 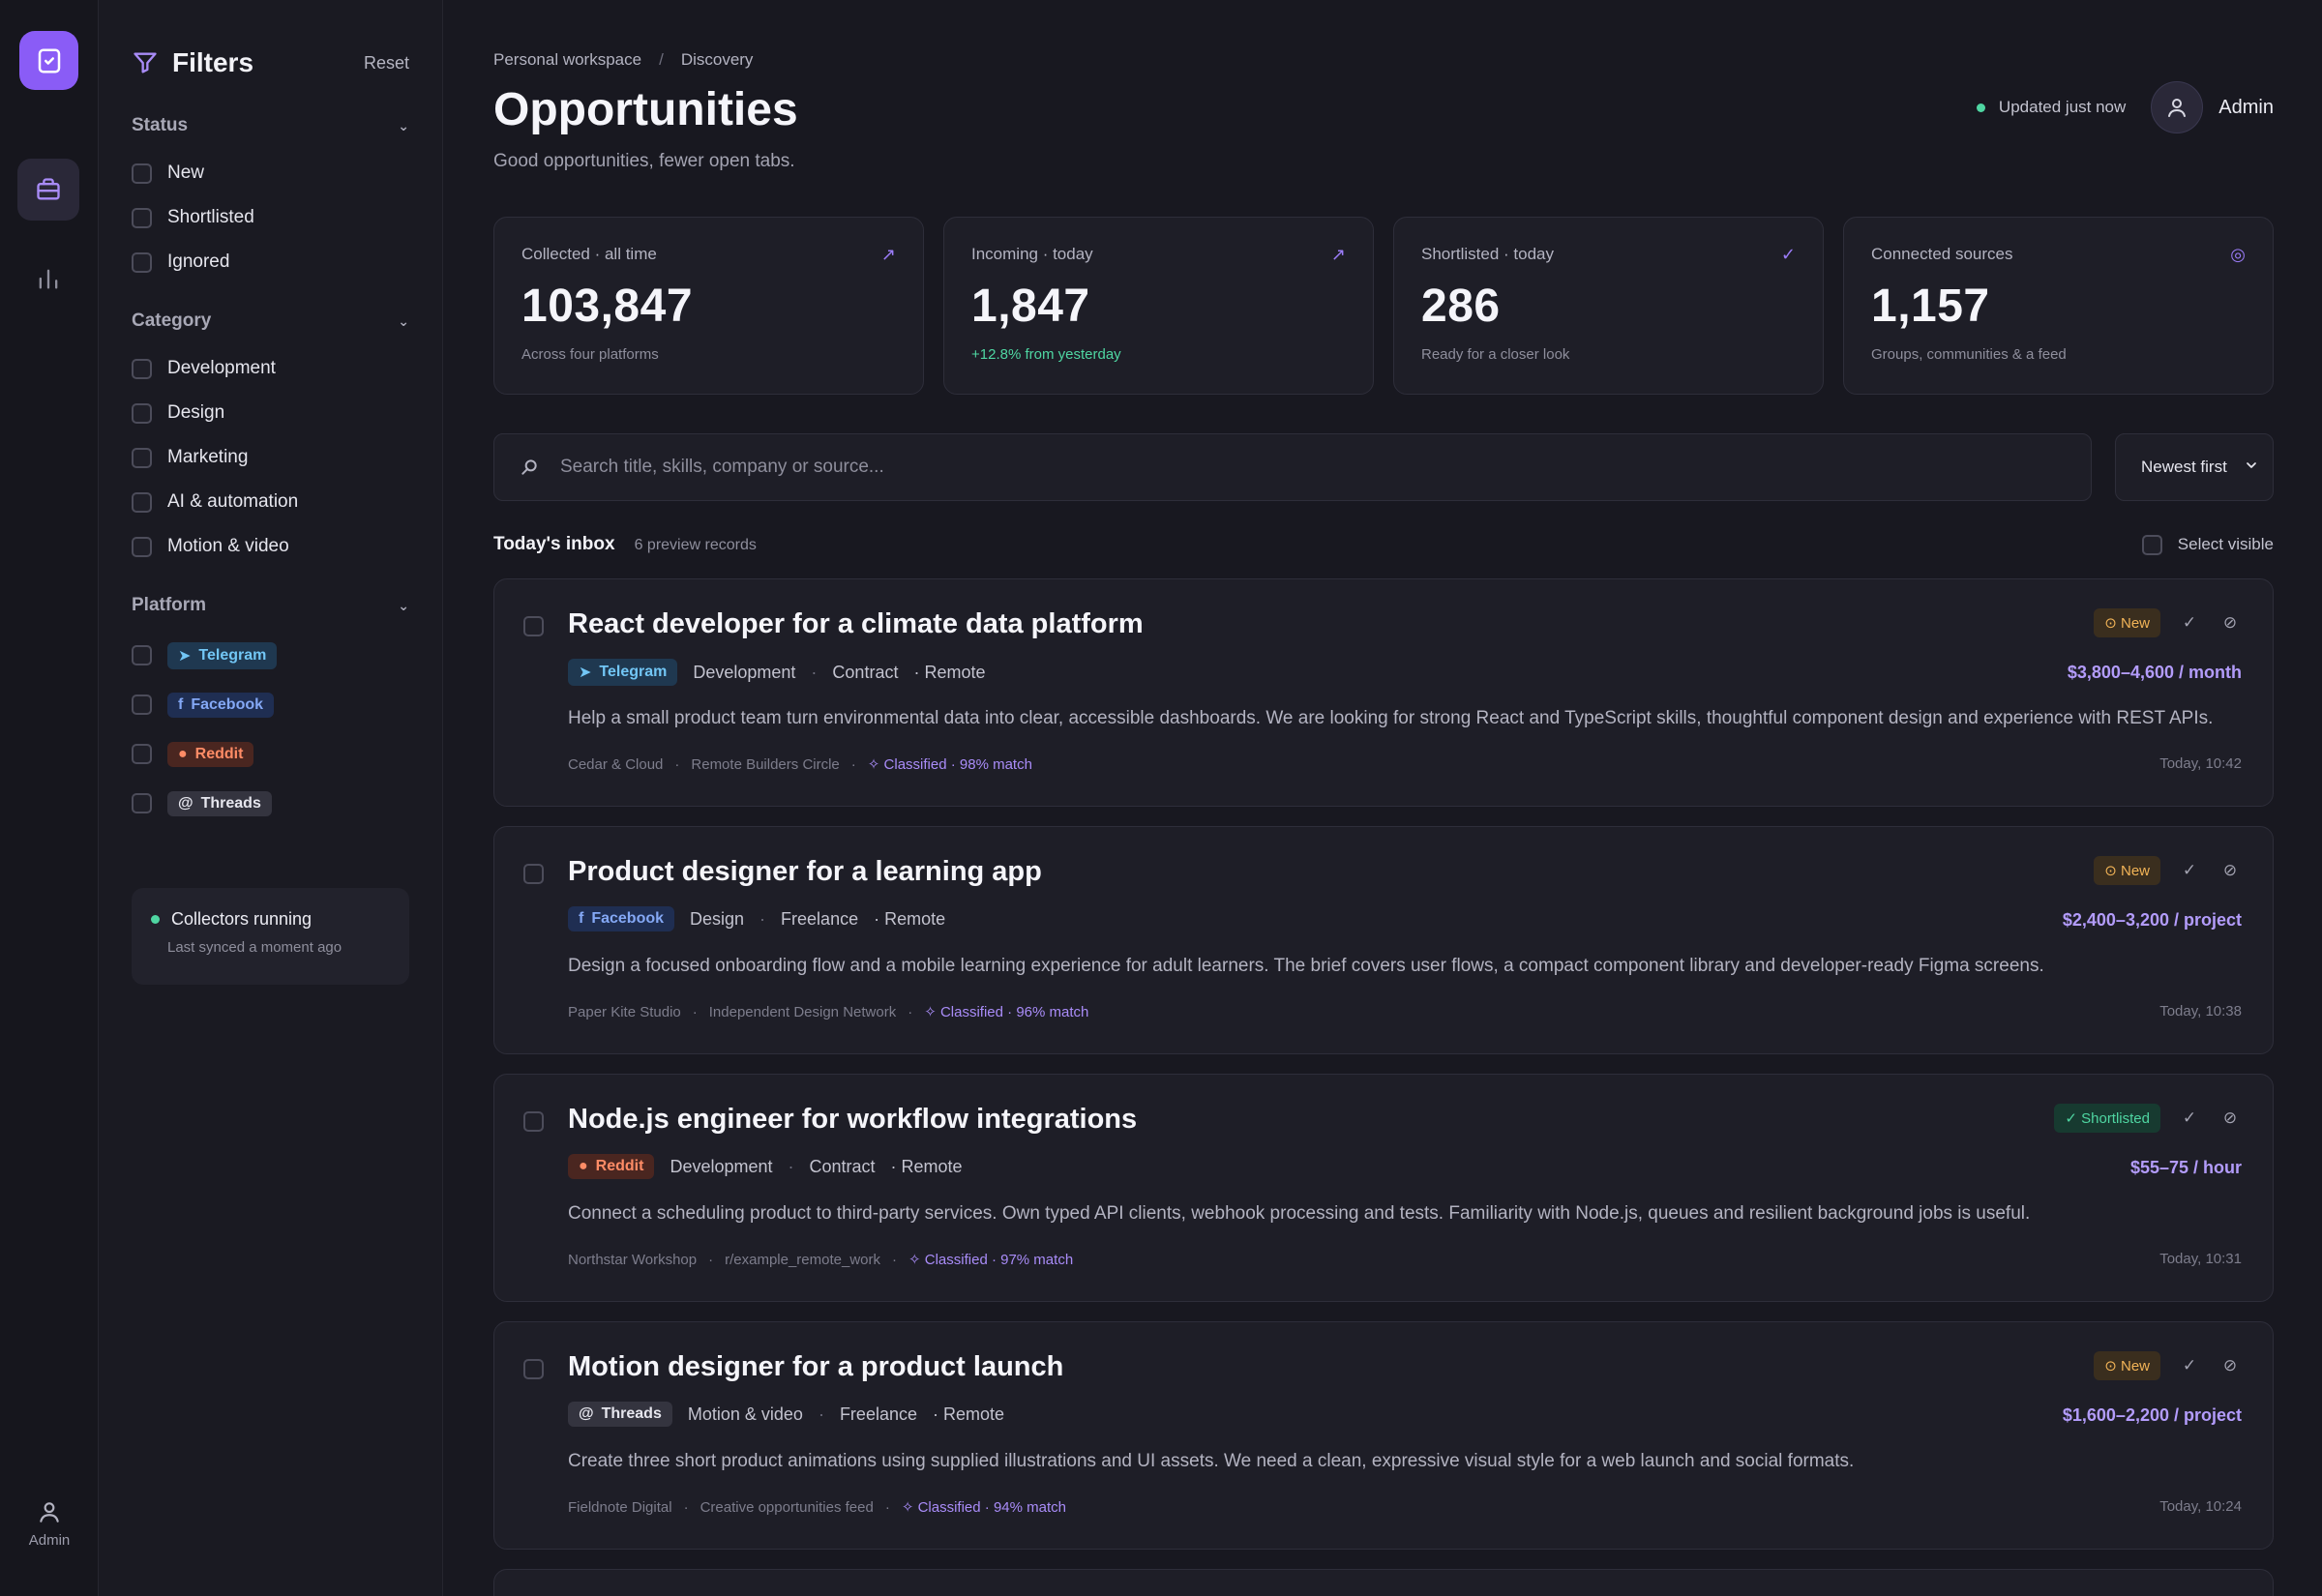 What do you see at coordinates (2127, 1365) in the screenshot?
I see `status-badge: ⊙ New` at bounding box center [2127, 1365].